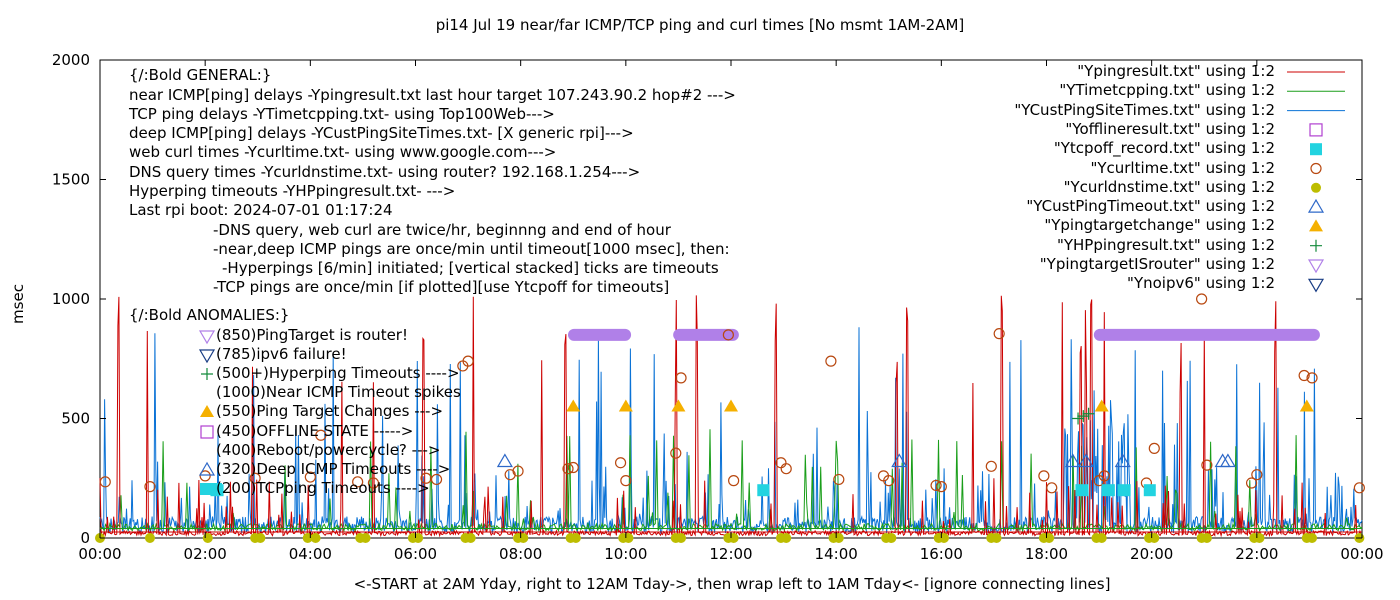  Describe the element at coordinates (1165, 244) in the screenshot. I see `legend-entry-label: "YHPpingresult.txt" using 1:2` at that location.